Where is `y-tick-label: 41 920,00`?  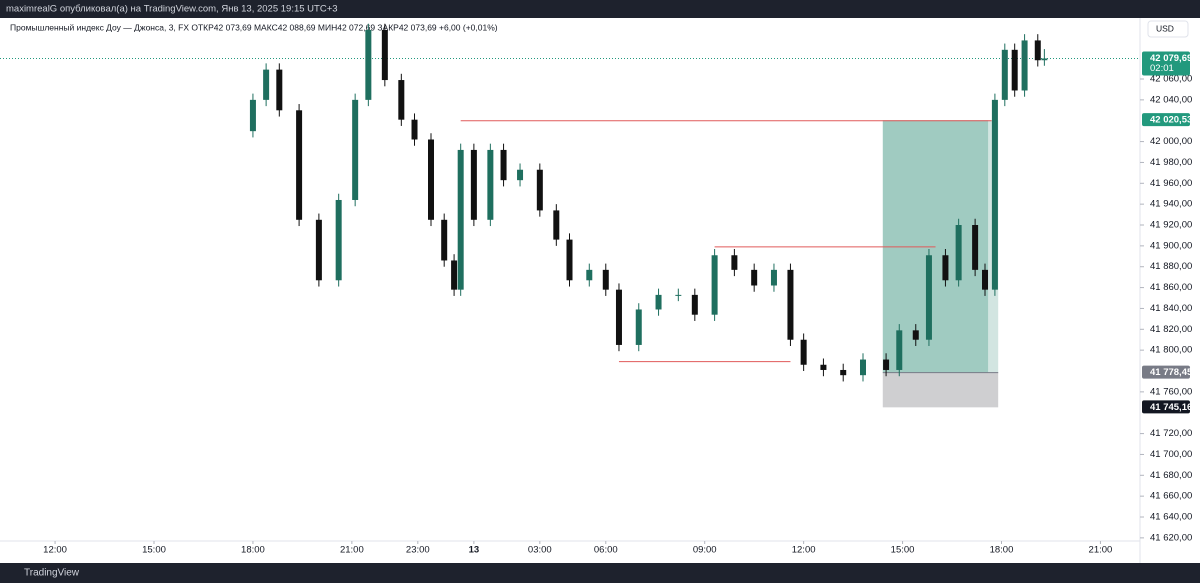 y-tick-label: 41 920,00 is located at coordinates (1171, 225).